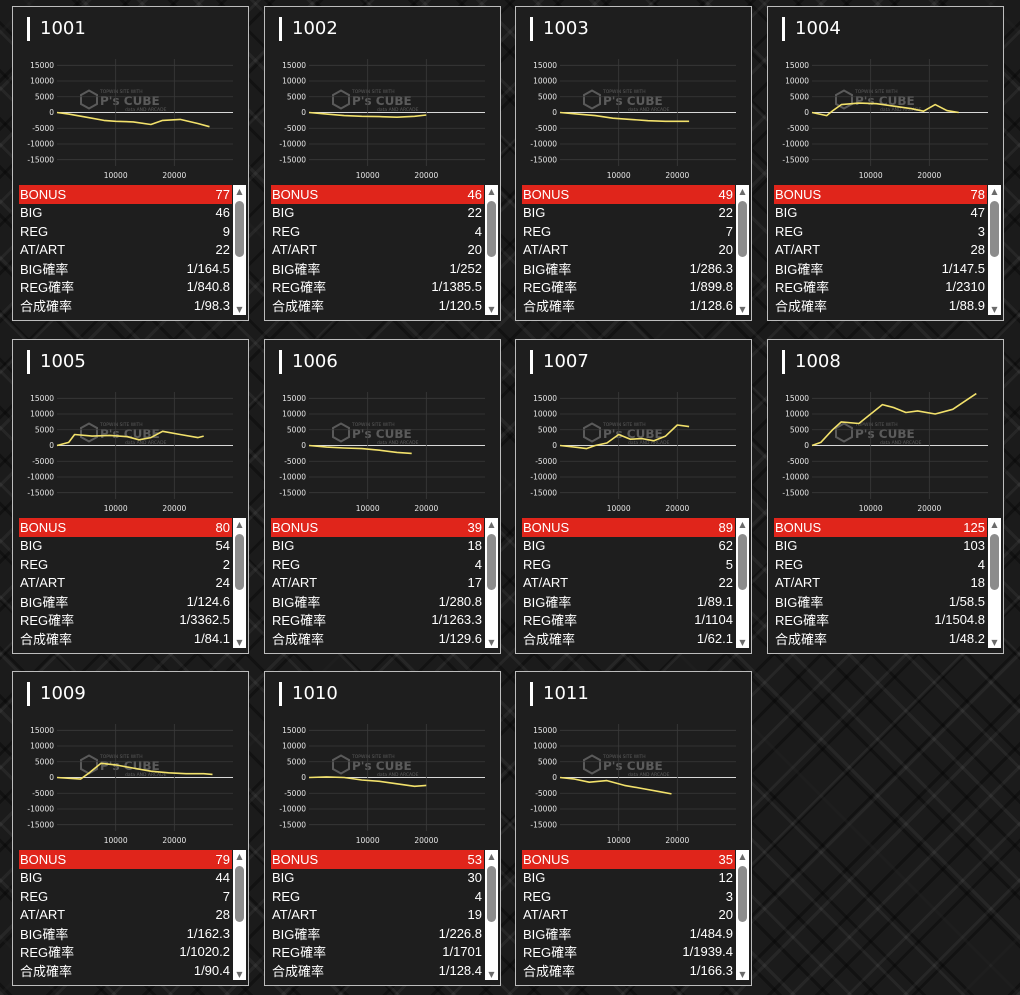 This screenshot has height=995, width=1020. I want to click on machine-number: 1010, so click(308, 694).